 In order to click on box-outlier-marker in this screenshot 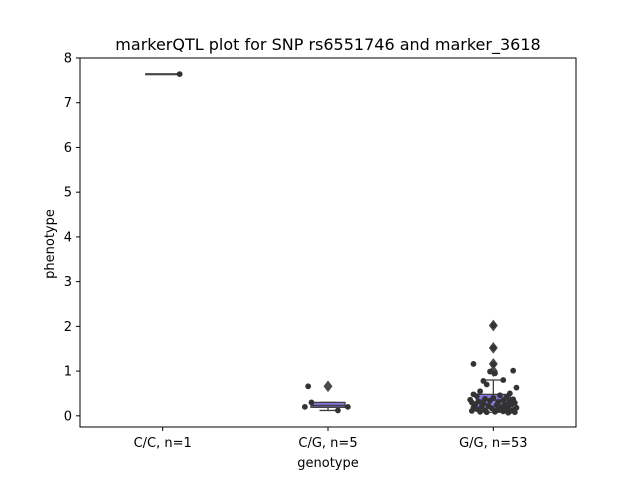, I will do `click(328, 386)`.